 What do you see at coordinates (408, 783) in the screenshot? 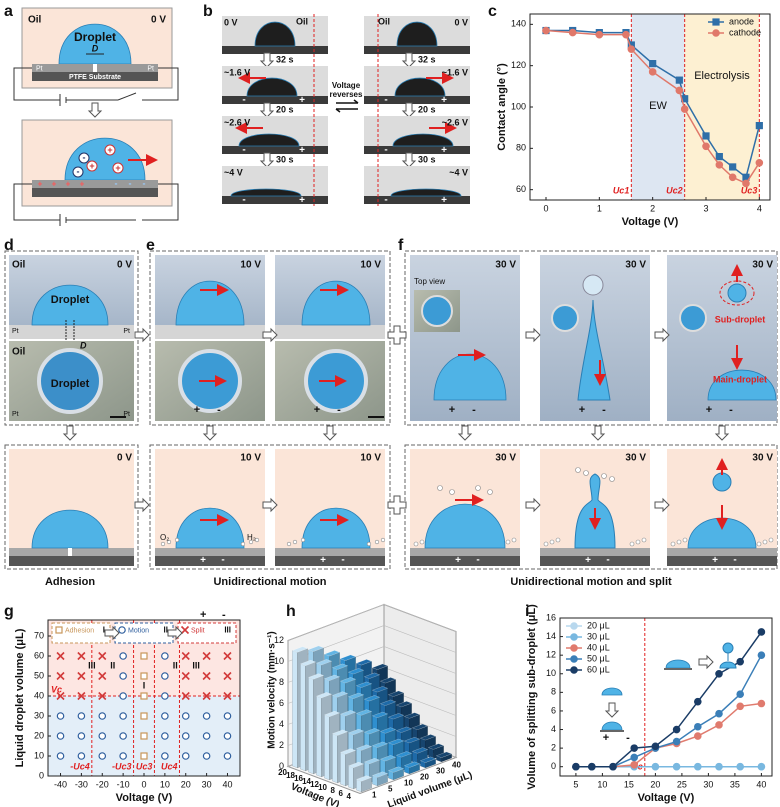
I see `y-tick-label: 10` at bounding box center [408, 783].